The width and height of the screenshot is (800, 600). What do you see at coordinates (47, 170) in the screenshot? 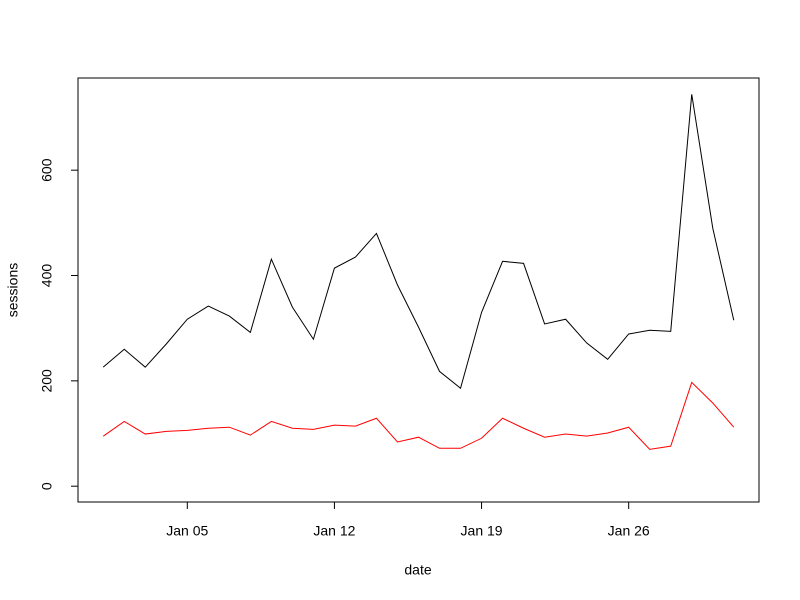
I see `y-tick-label: 600` at bounding box center [47, 170].